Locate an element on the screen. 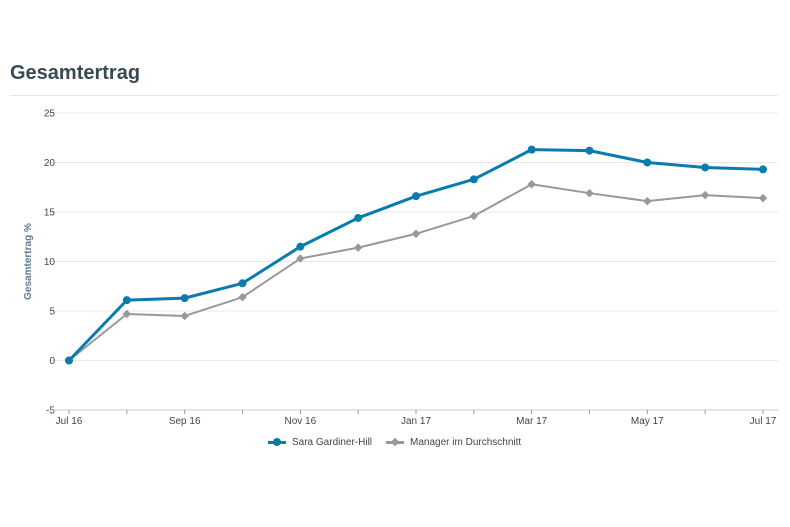 The image size is (790, 527). y-tick-label: 20 is located at coordinates (50, 163).